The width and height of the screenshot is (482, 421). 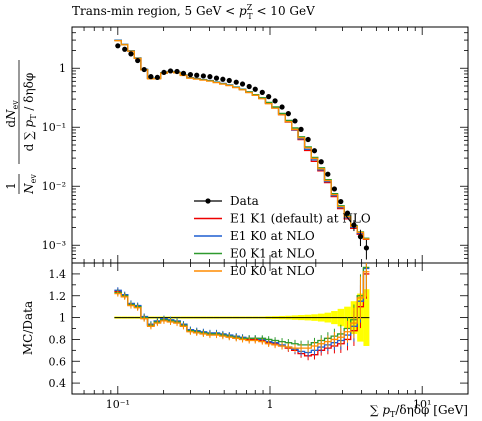 I want to click on legend-label: E0 K0 at NLO, so click(x=272, y=271).